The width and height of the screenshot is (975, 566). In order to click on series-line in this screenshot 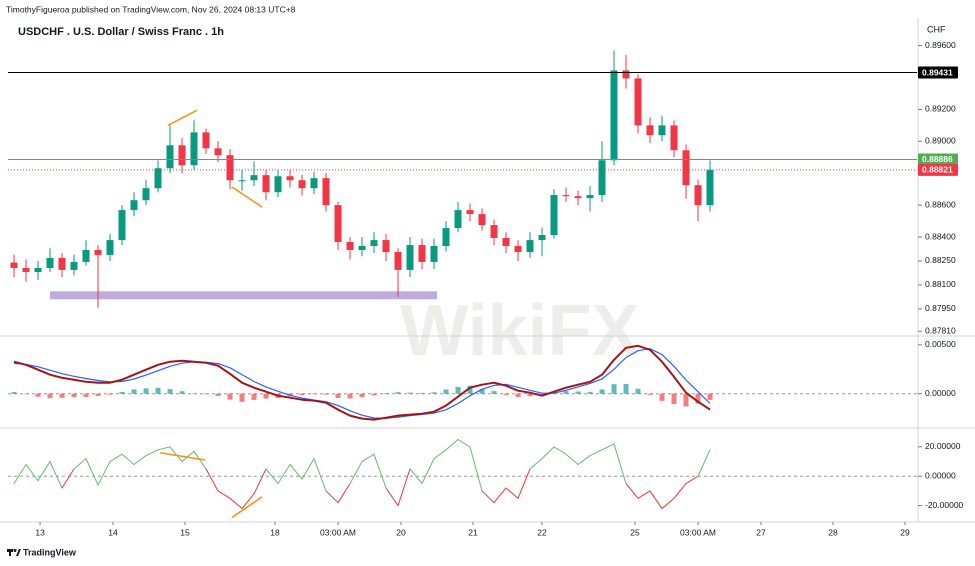, I will do `click(362, 383)`.